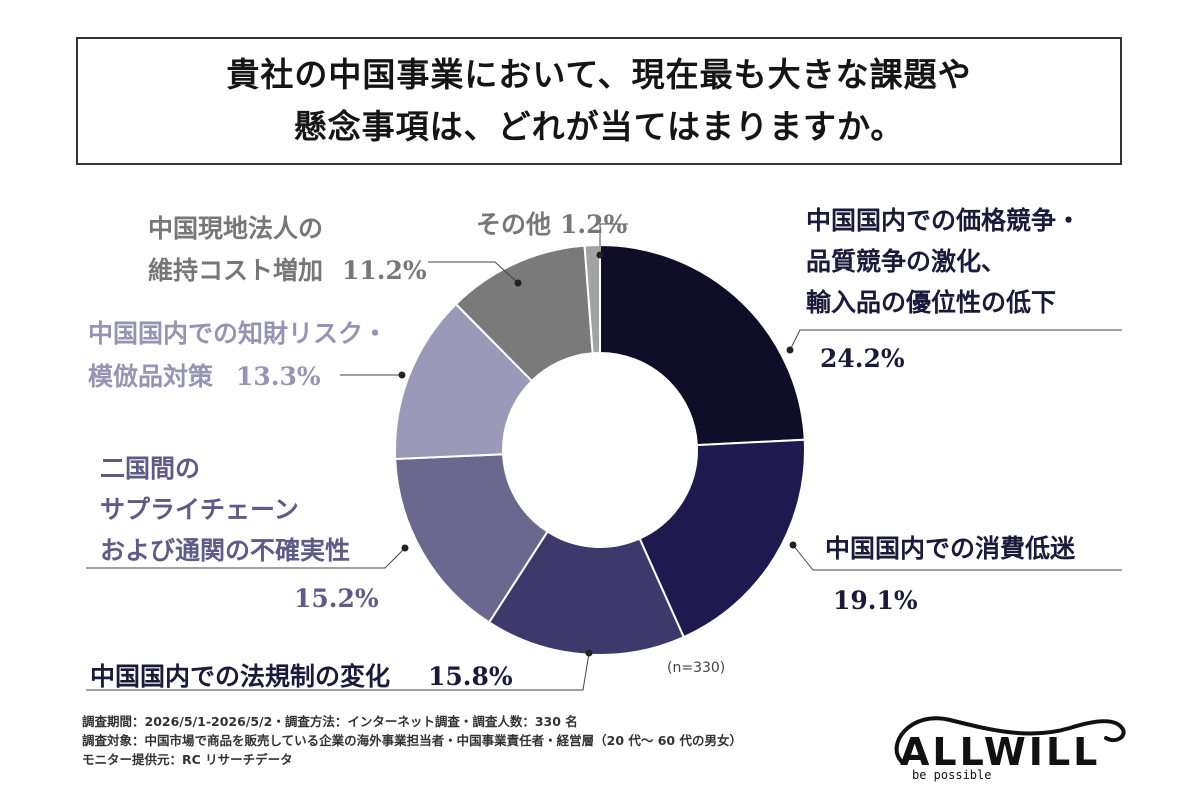 This screenshot has height=800, width=1200. I want to click on pct-local-cost: 11.2%, so click(384, 270).